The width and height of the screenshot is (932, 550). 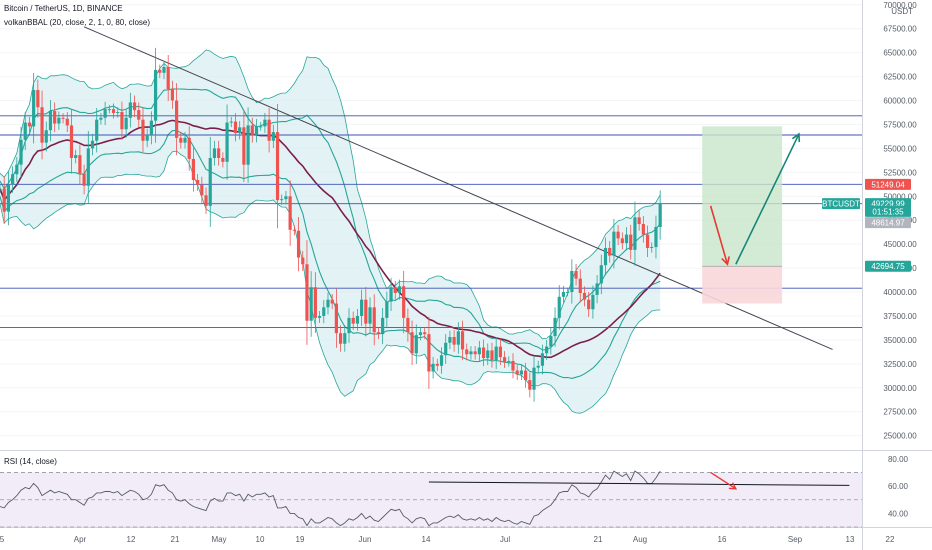 What do you see at coordinates (639, 483) in the screenshot?
I see `rsi-trendline` at bounding box center [639, 483].